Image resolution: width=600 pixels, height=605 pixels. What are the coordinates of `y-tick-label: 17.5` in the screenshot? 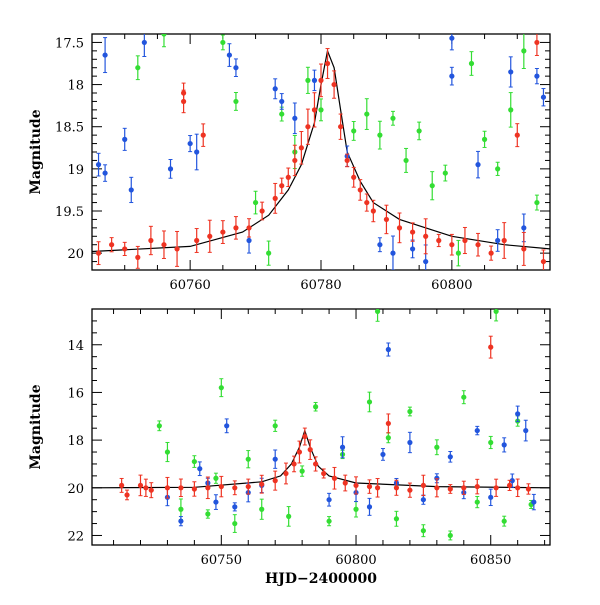 It's located at (69, 43).